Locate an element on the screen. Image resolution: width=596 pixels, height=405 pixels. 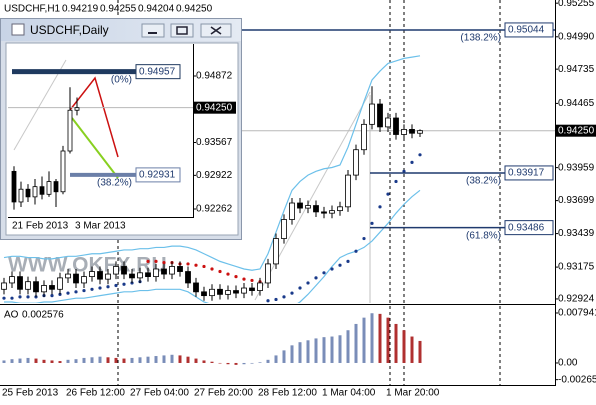
ohlc-value: 0.94204 is located at coordinates (156, 9).